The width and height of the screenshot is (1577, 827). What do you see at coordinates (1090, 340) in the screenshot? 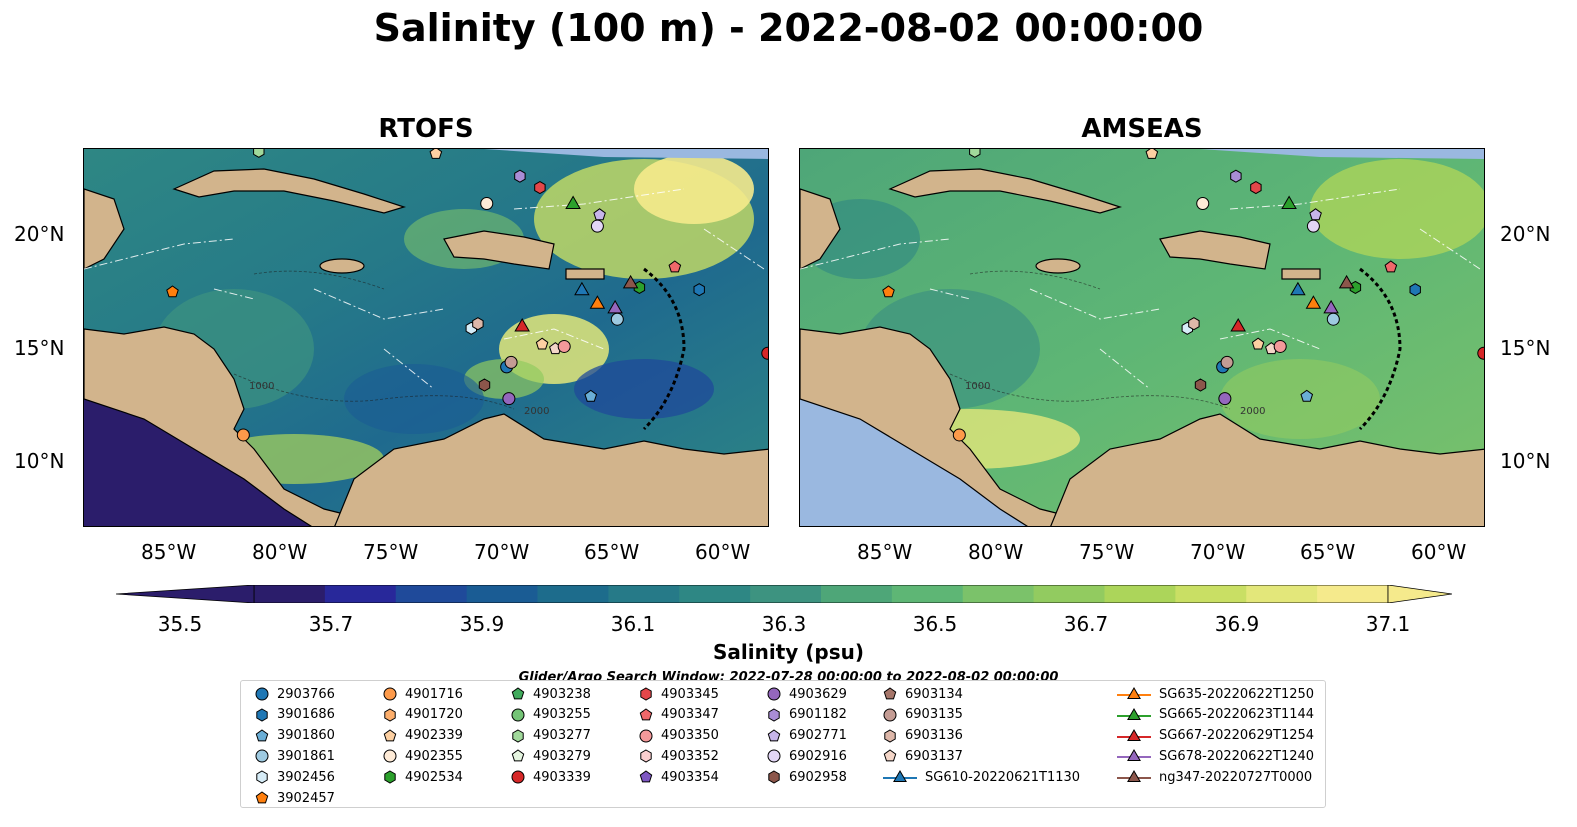
I see `depth-contour` at bounding box center [1090, 340].